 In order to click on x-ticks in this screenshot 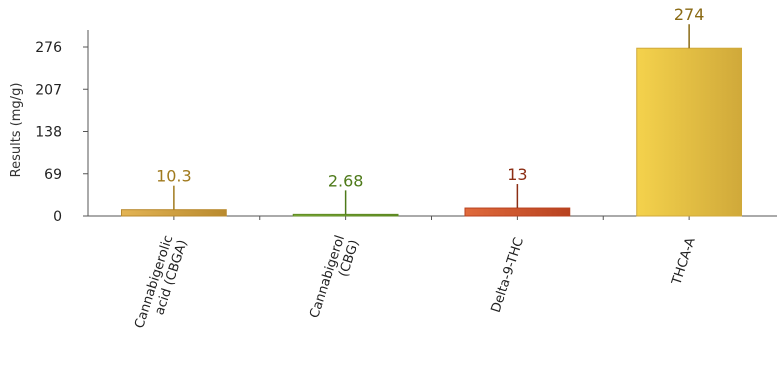, I will do `click(431, 218)`.